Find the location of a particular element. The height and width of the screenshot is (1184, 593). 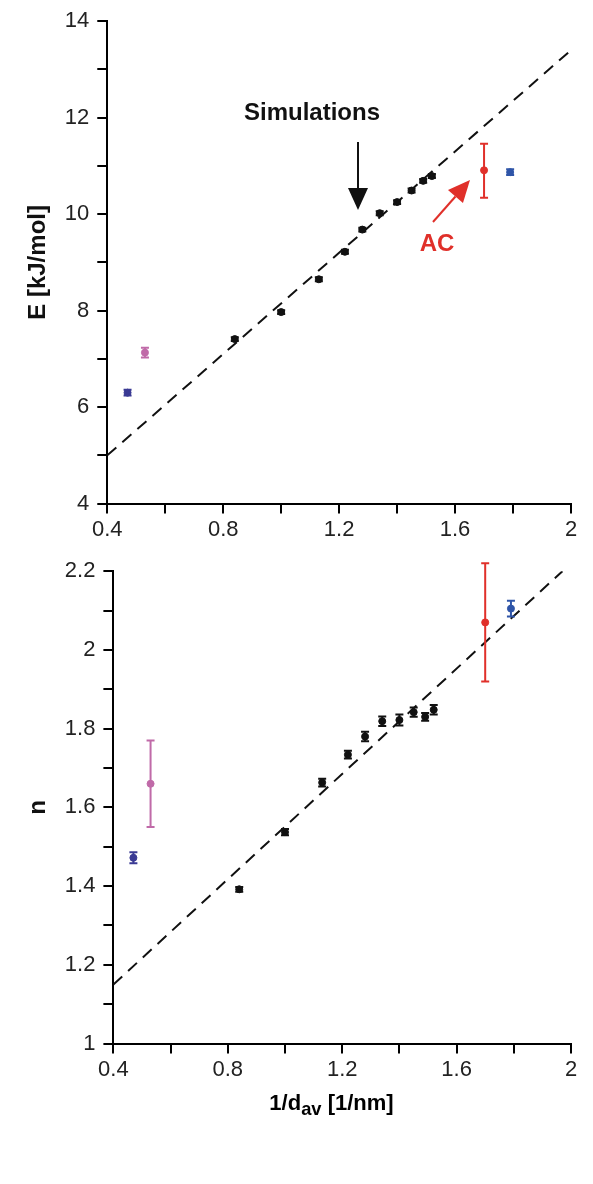

y-tick-label: 8 is located at coordinates (83, 309).